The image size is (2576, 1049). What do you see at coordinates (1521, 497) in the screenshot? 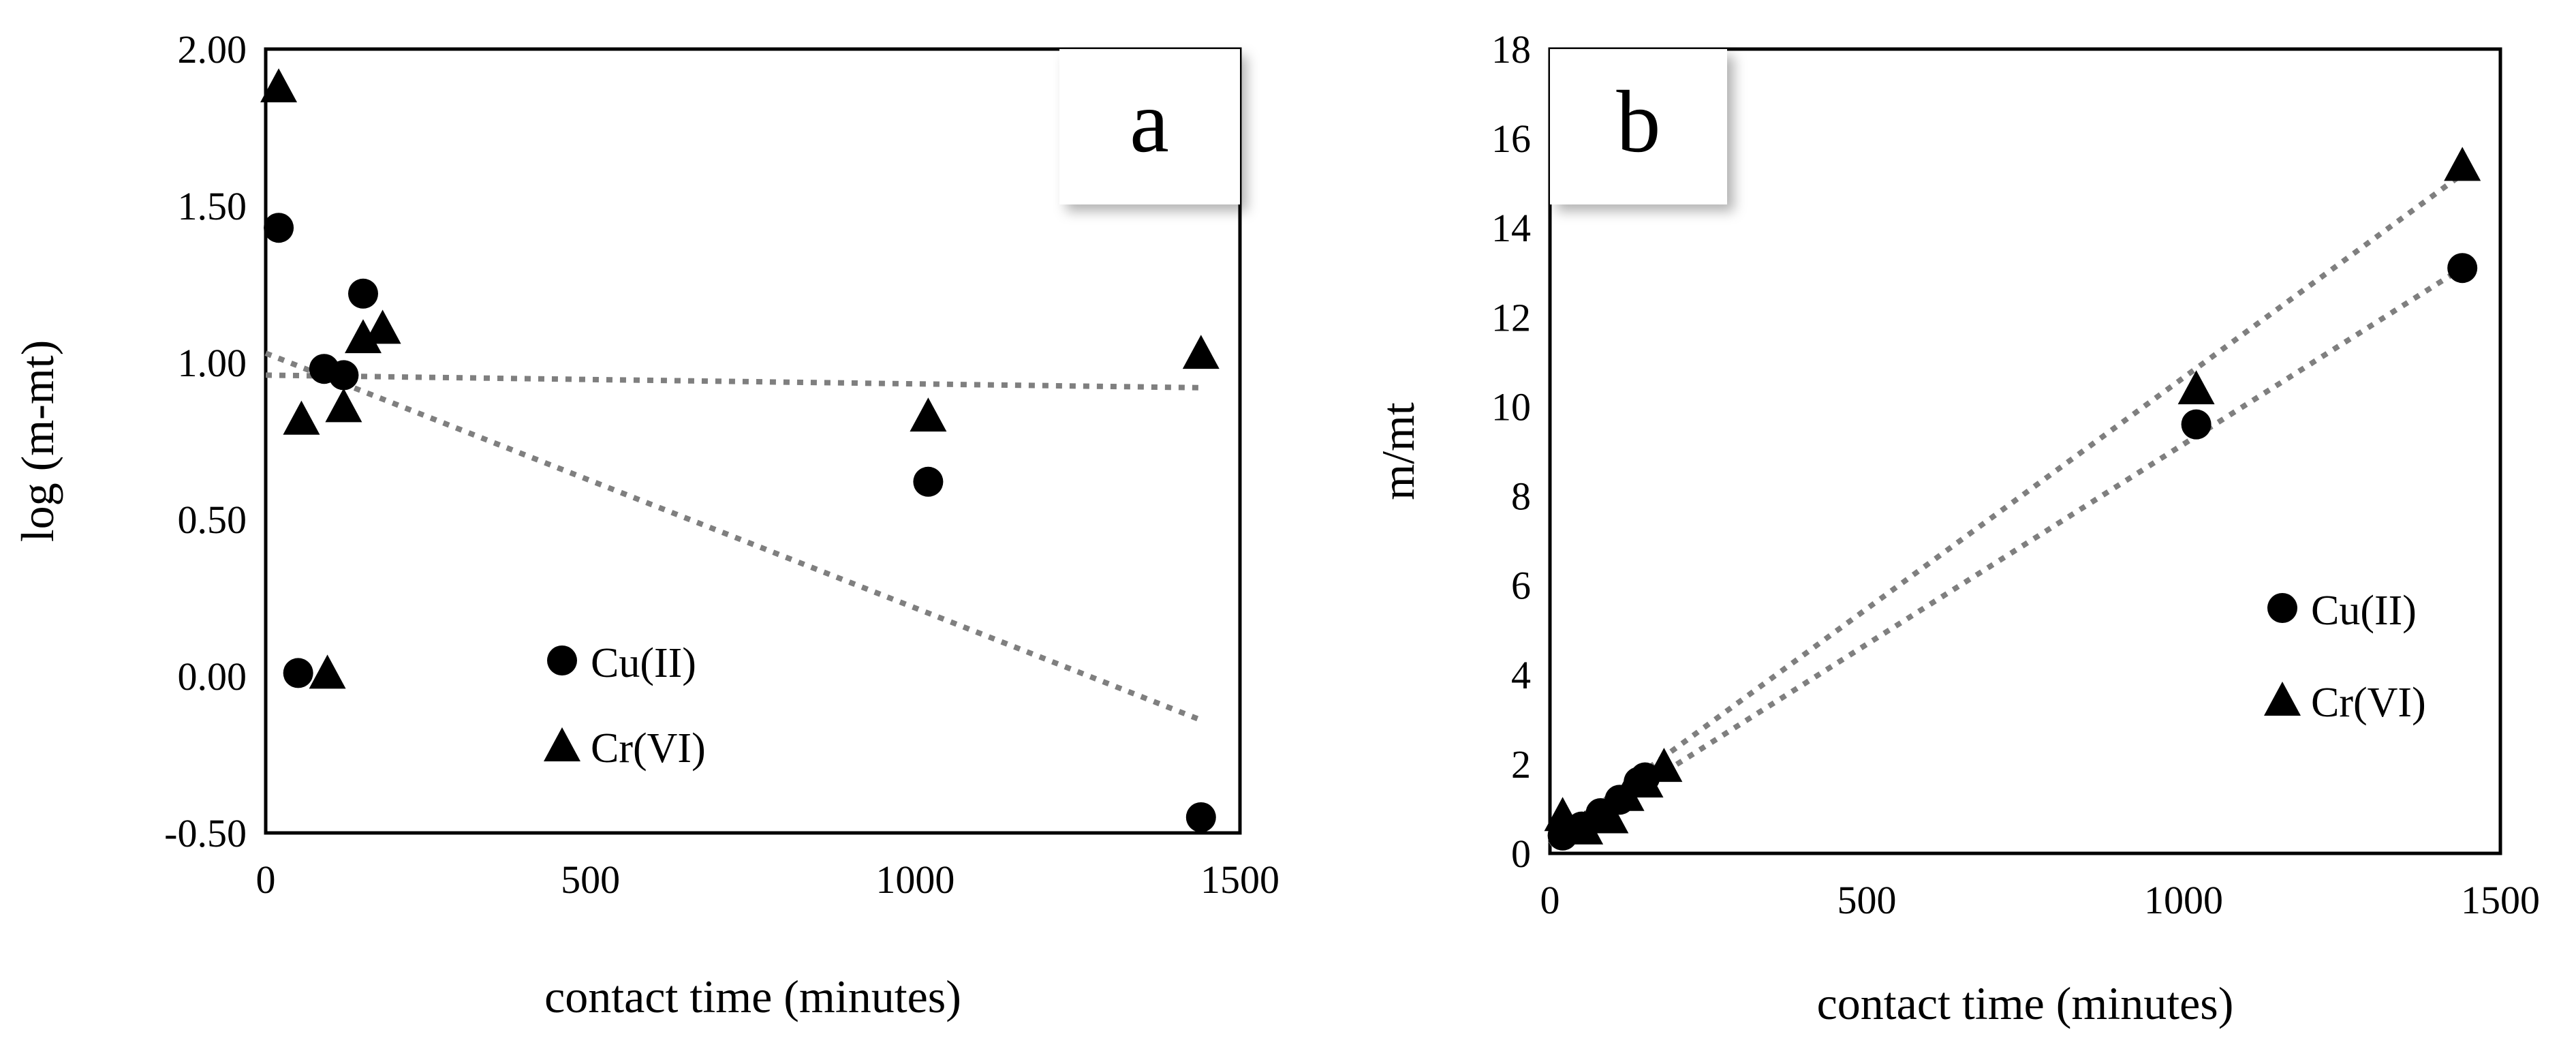
I see `y-tick-label: 8` at bounding box center [1521, 497].